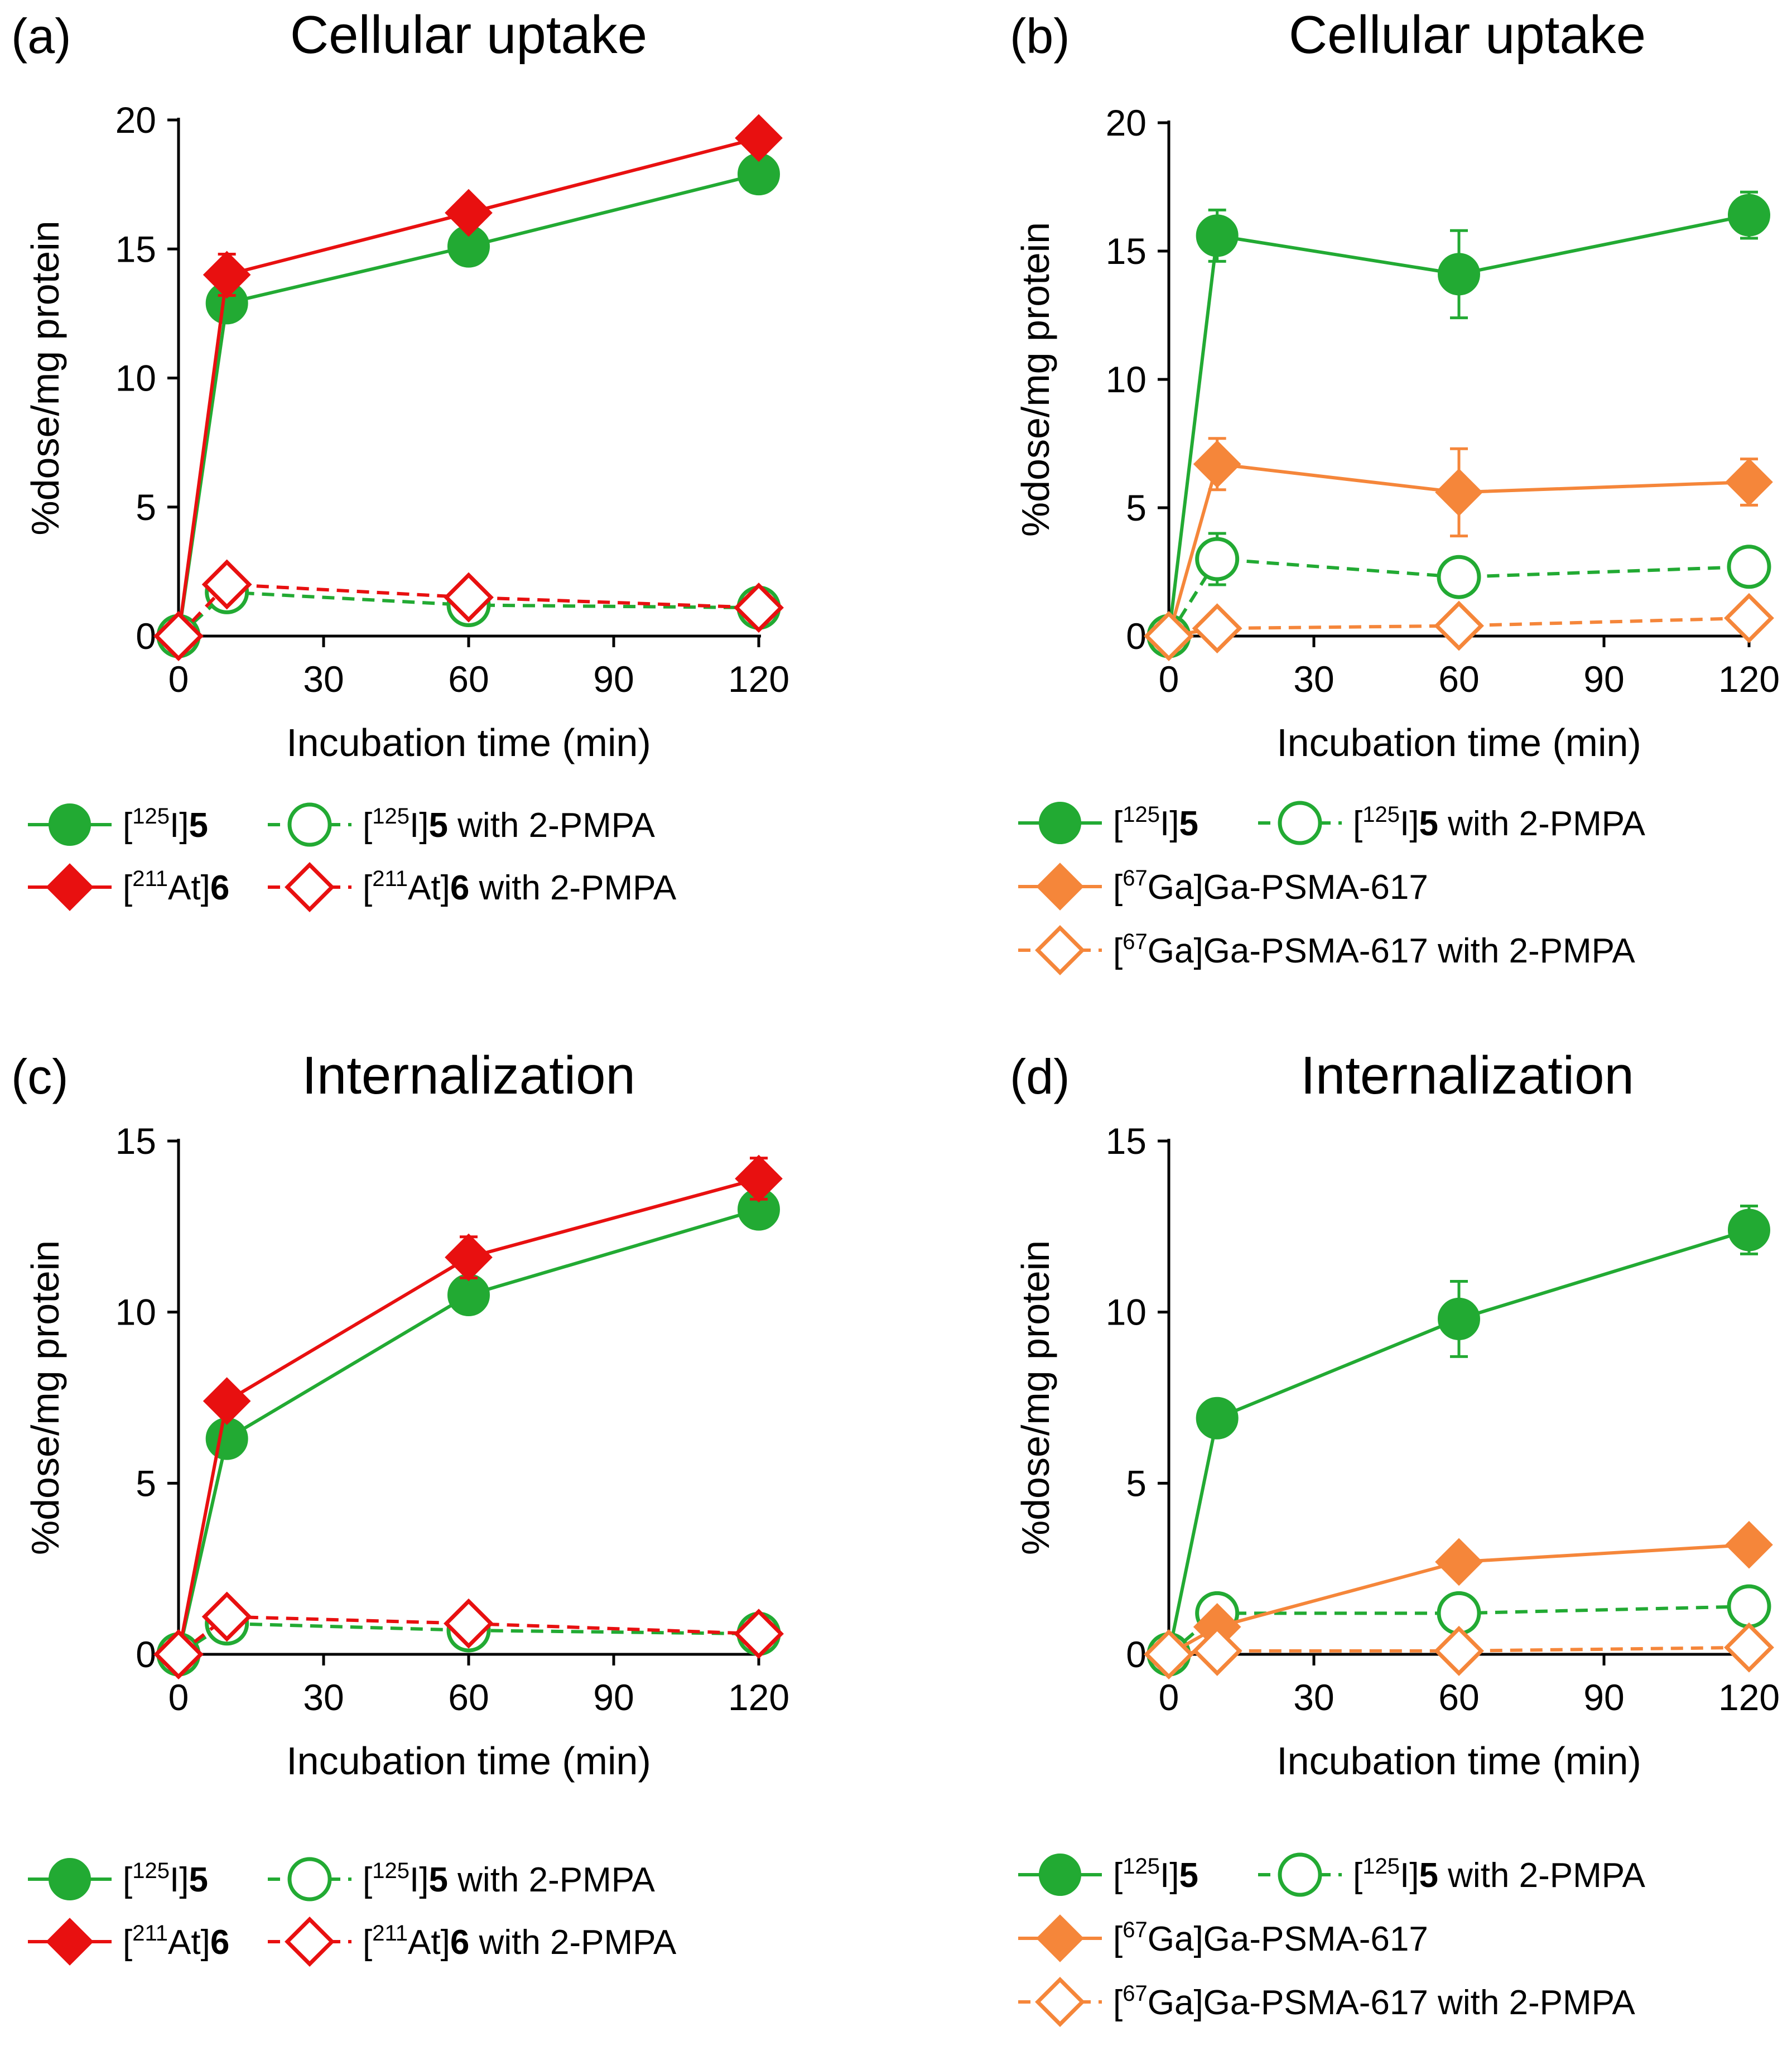 The image size is (1792, 2046). I want to click on legend-label: [211At]6 with 2-PMPA, so click(520, 1942).